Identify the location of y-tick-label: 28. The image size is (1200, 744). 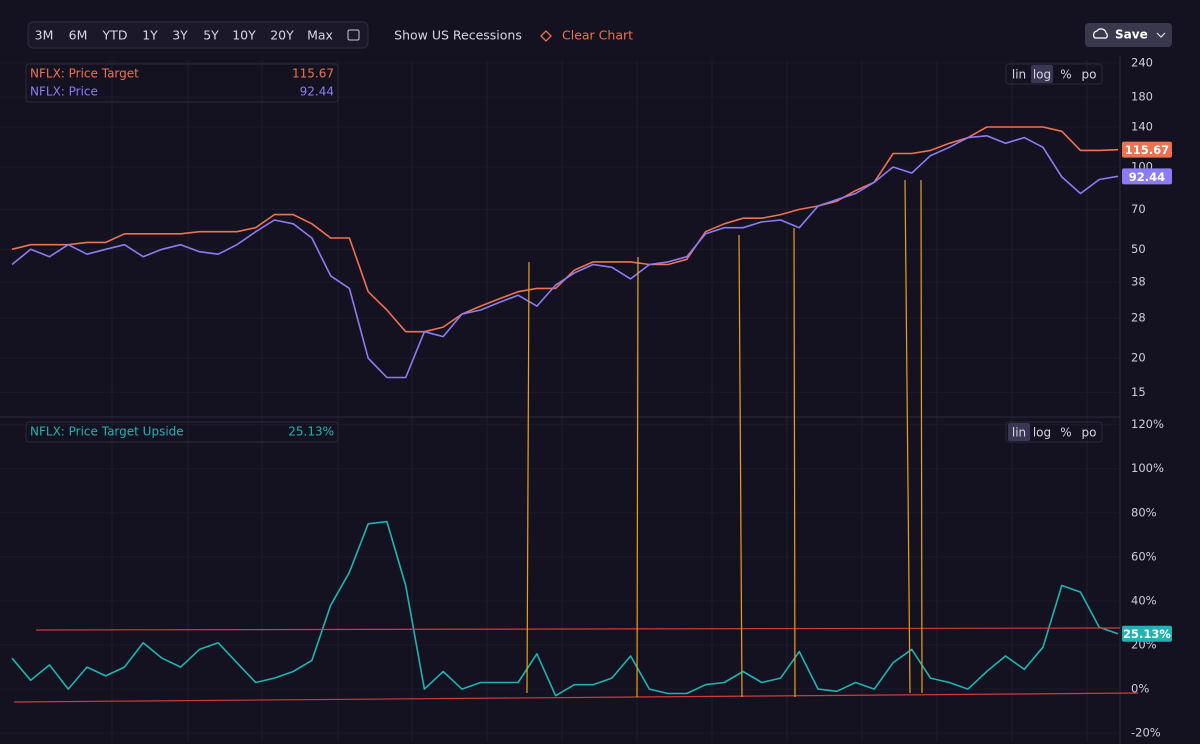
(1138, 318).